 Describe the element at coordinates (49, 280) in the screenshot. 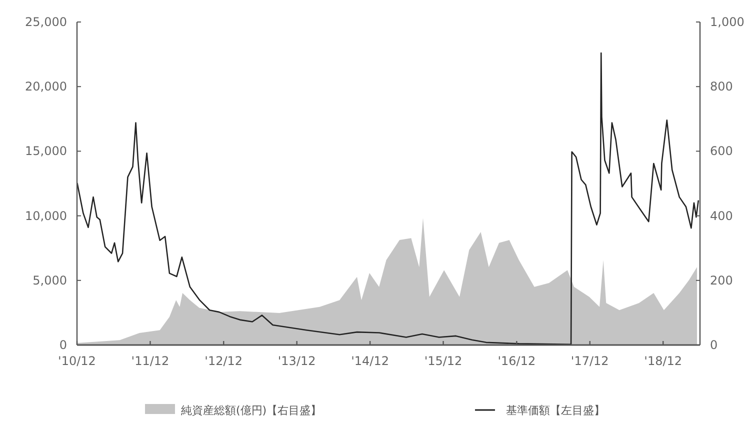

I see `y-tick-label: 5,000` at that location.